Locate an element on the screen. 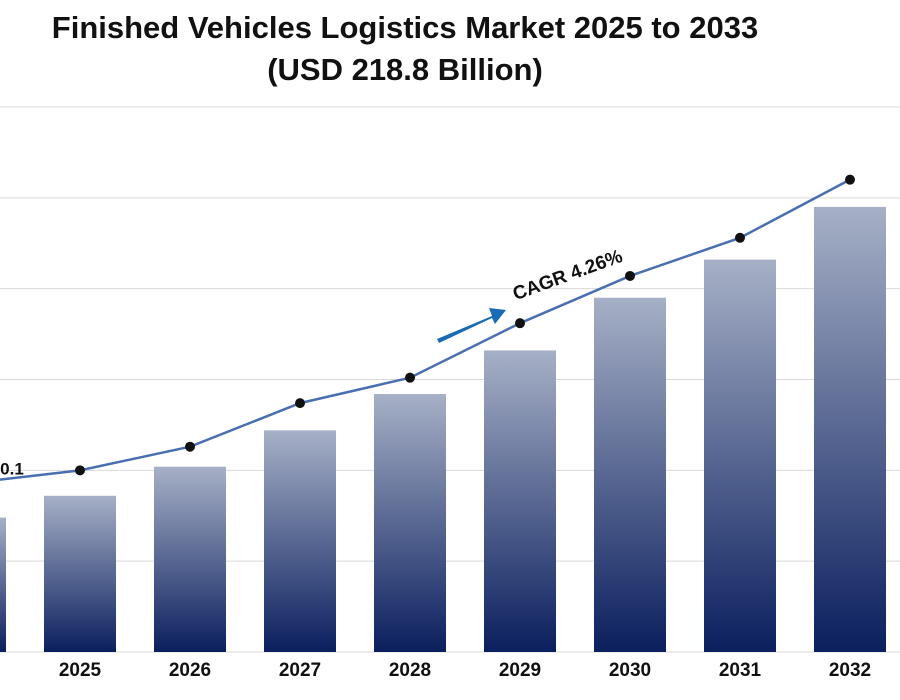  x-tick-label: 2031 is located at coordinates (740, 670).